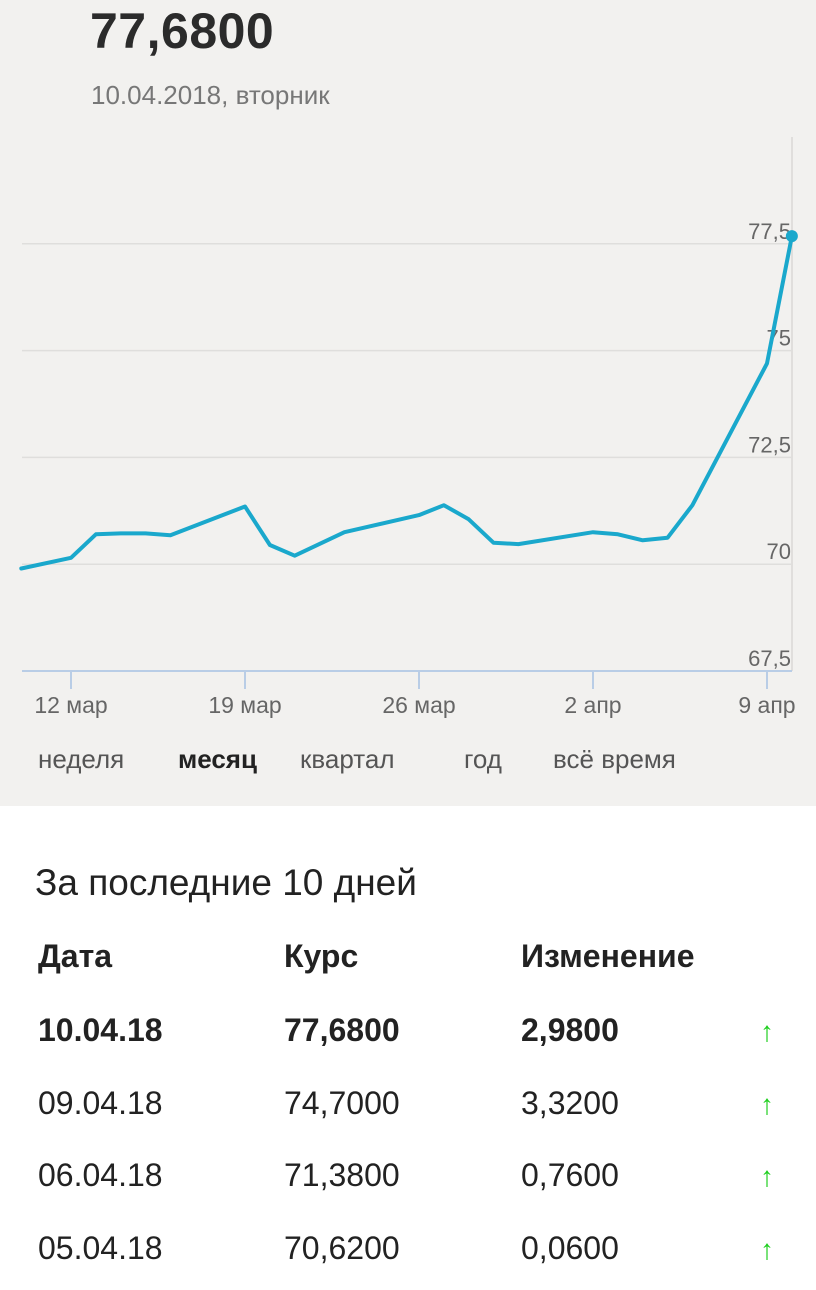 The height and width of the screenshot is (1290, 816). Describe the element at coordinates (217, 759) in the screenshot. I see `period-month: месяц` at that location.